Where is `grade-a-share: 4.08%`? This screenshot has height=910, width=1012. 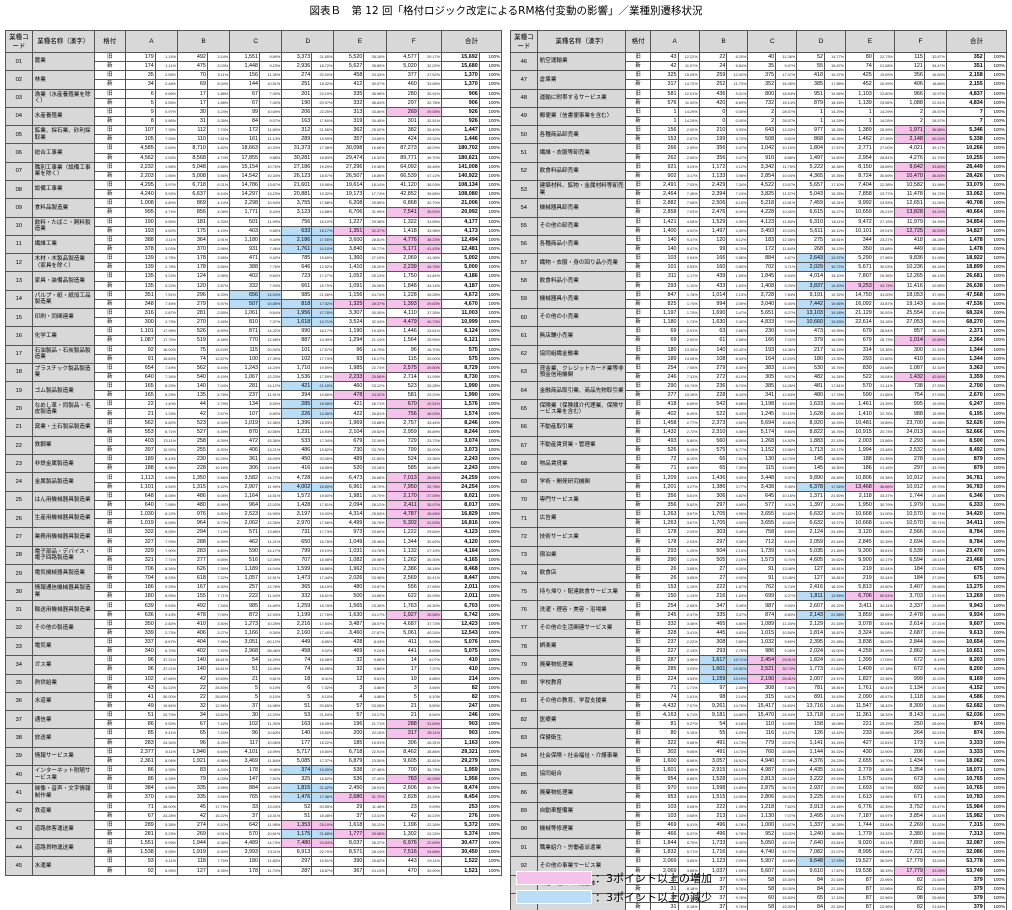
grade-a-share: 4.08% is located at coordinates (688, 221).